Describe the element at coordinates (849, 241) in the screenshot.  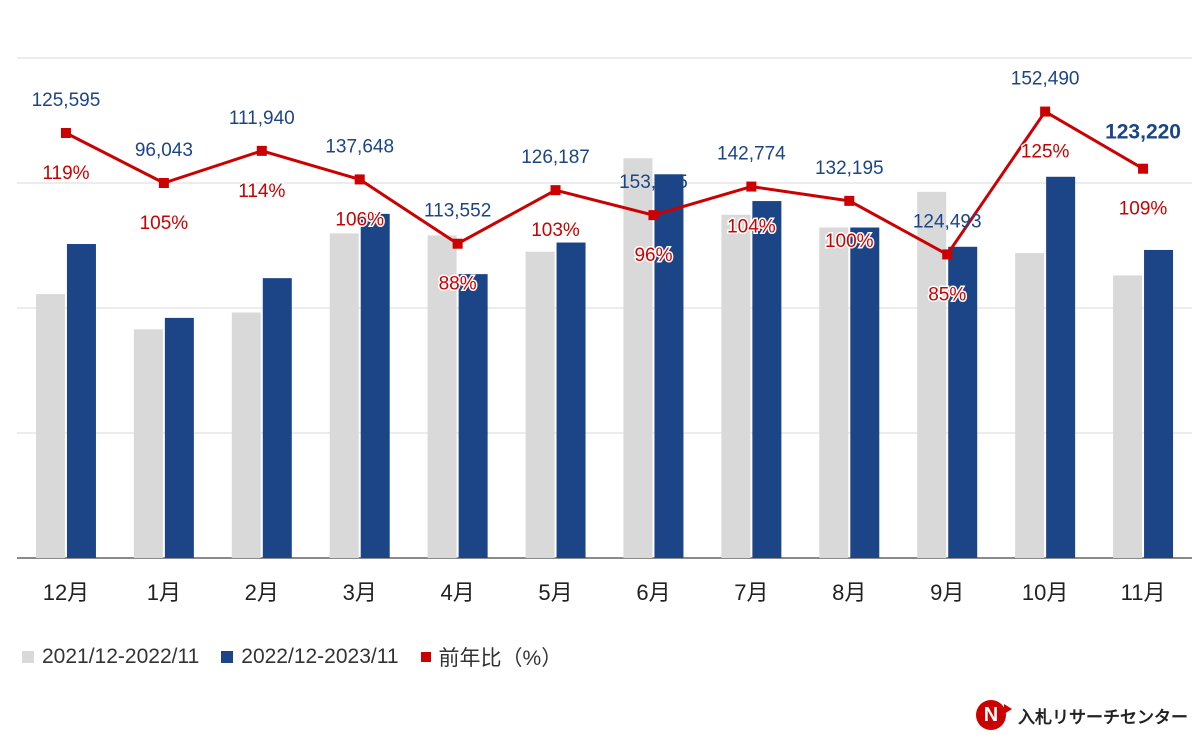
I see `ratio-label: 100%` at that location.